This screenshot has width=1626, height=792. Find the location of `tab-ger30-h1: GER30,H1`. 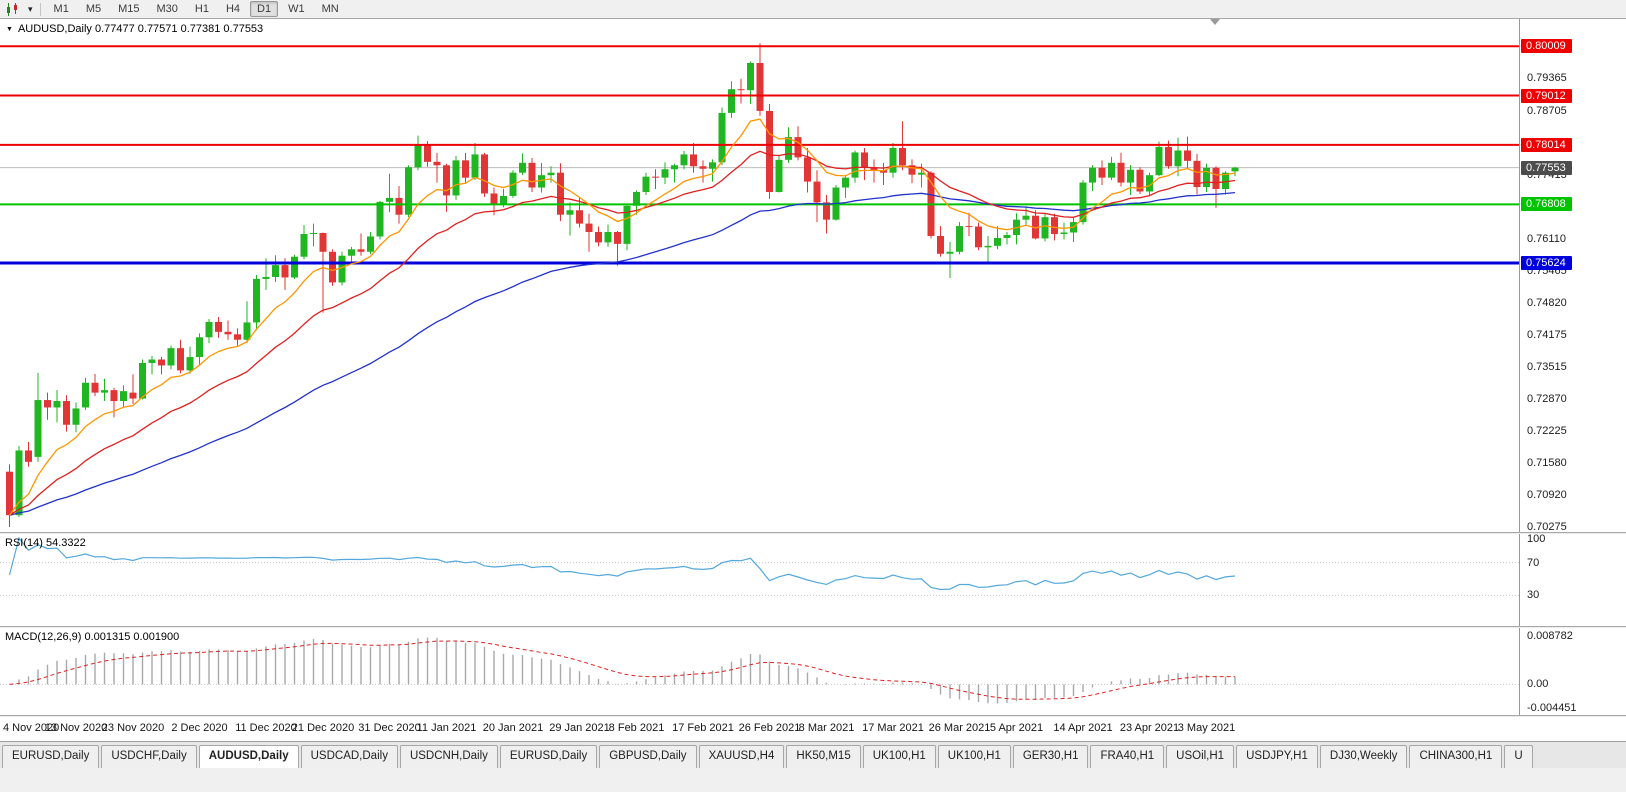

tab-ger30-h1: GER30,H1 is located at coordinates (1050, 756).